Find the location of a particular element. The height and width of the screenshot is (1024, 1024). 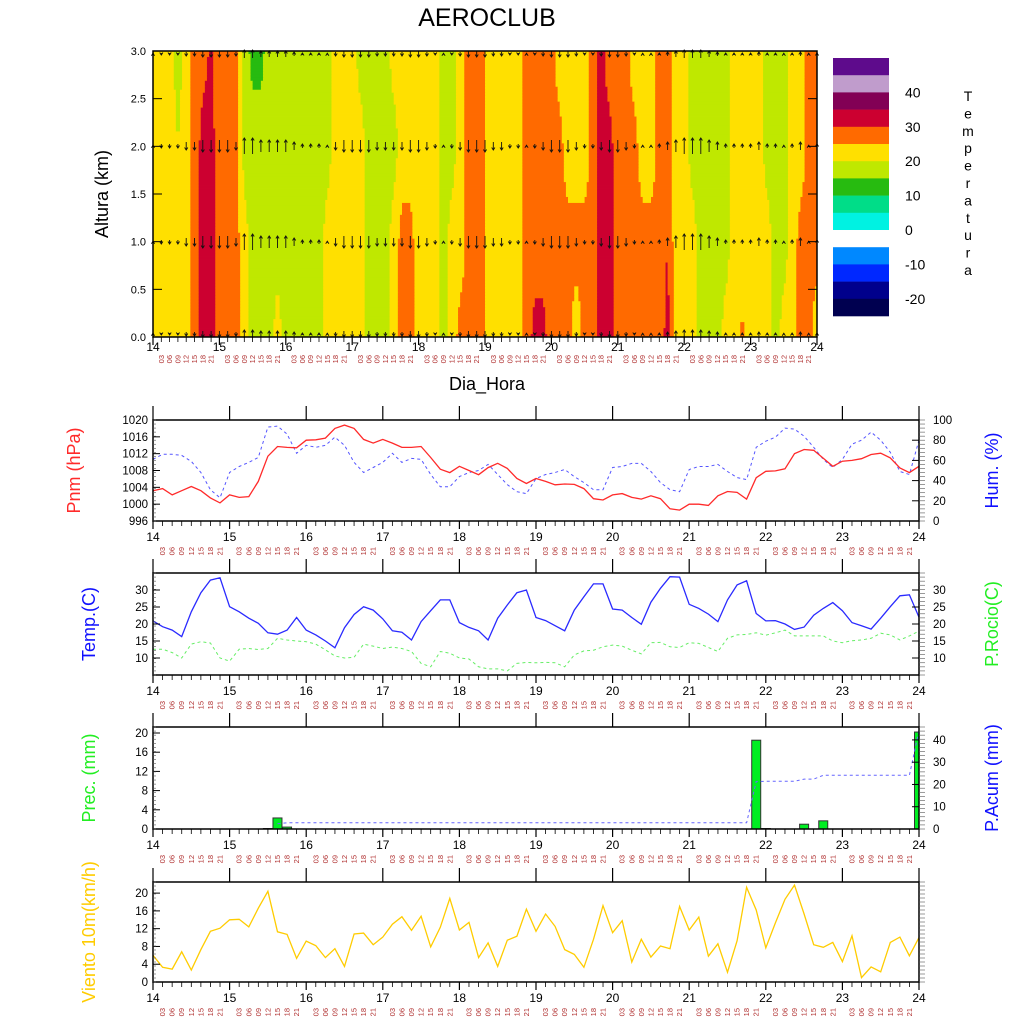

day-label: 22 is located at coordinates (685, 347).